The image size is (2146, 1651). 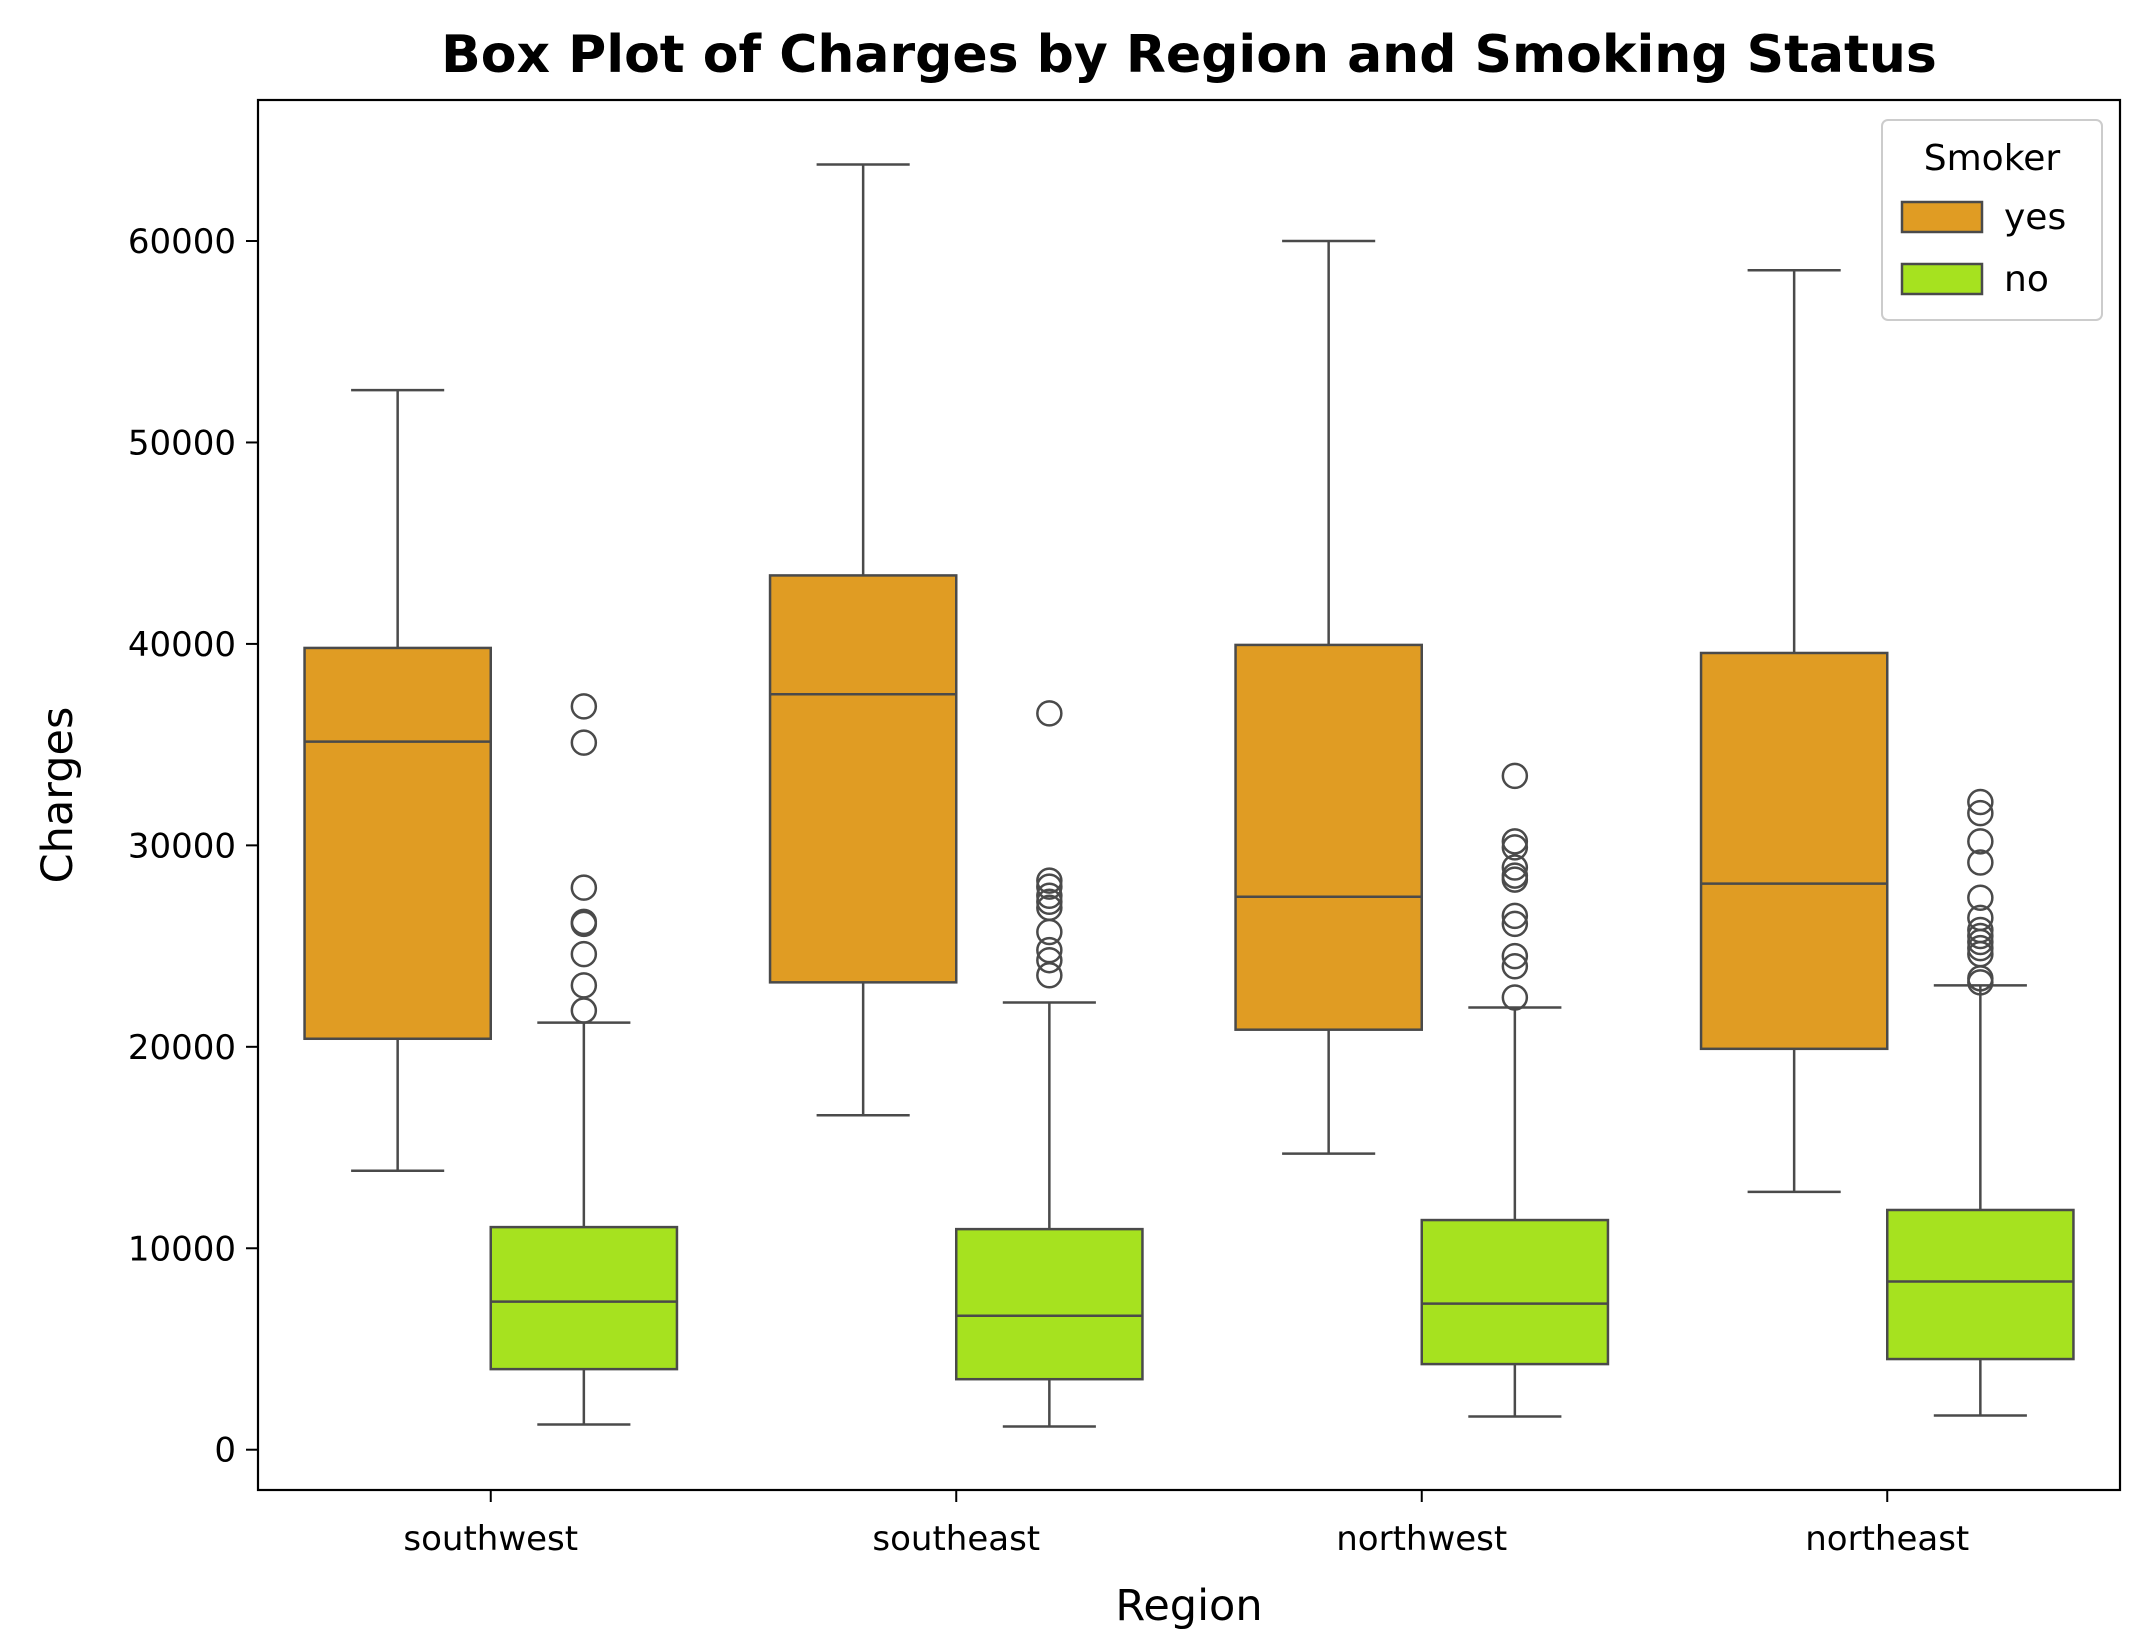 I want to click on box-no-southwest, so click(x=584, y=1298).